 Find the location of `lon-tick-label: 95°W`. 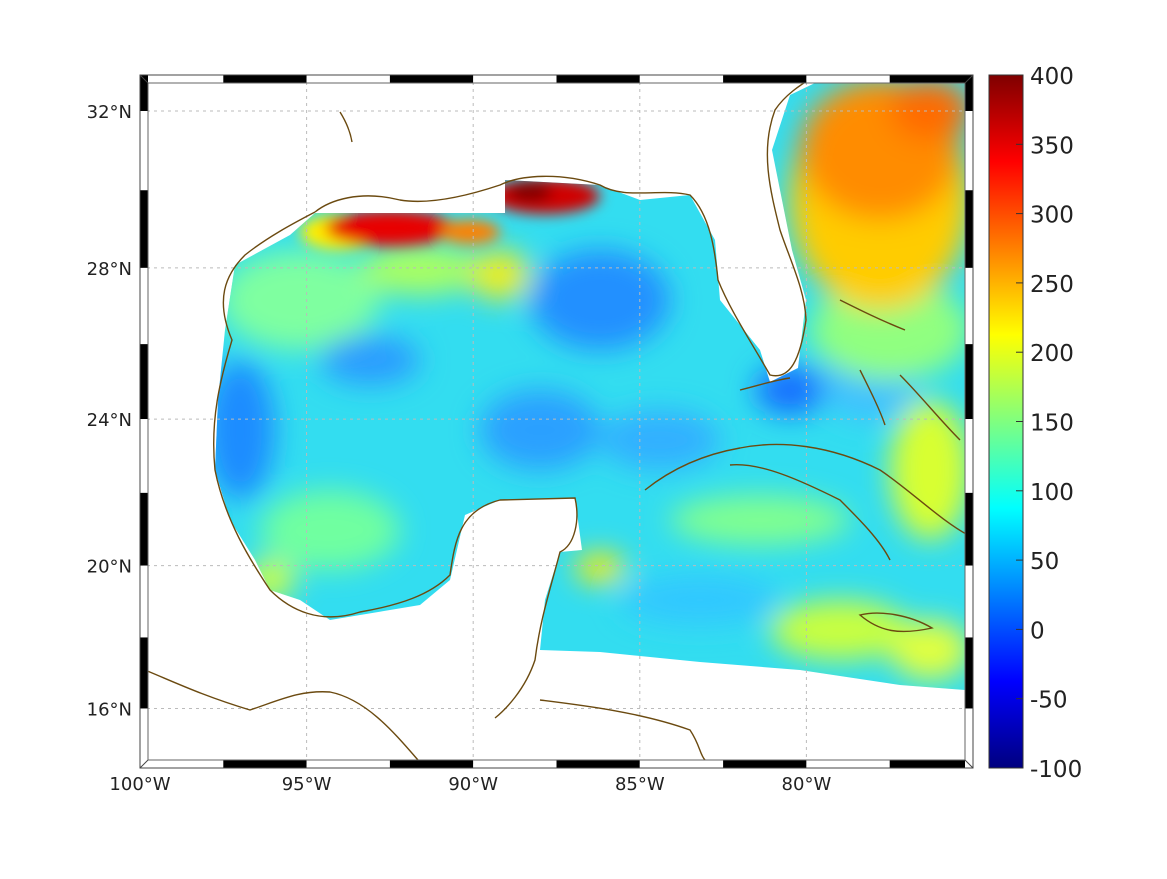

lon-tick-label: 95°W is located at coordinates (307, 784).